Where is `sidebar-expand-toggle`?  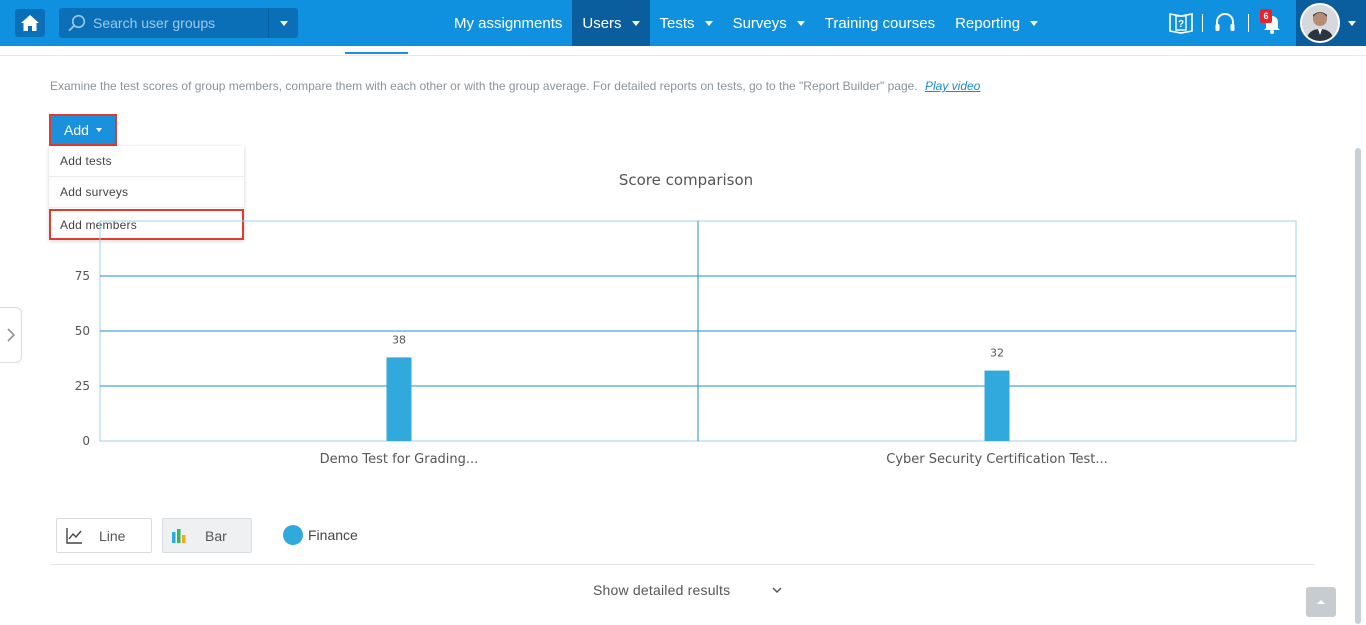
sidebar-expand-toggle is located at coordinates (11, 335).